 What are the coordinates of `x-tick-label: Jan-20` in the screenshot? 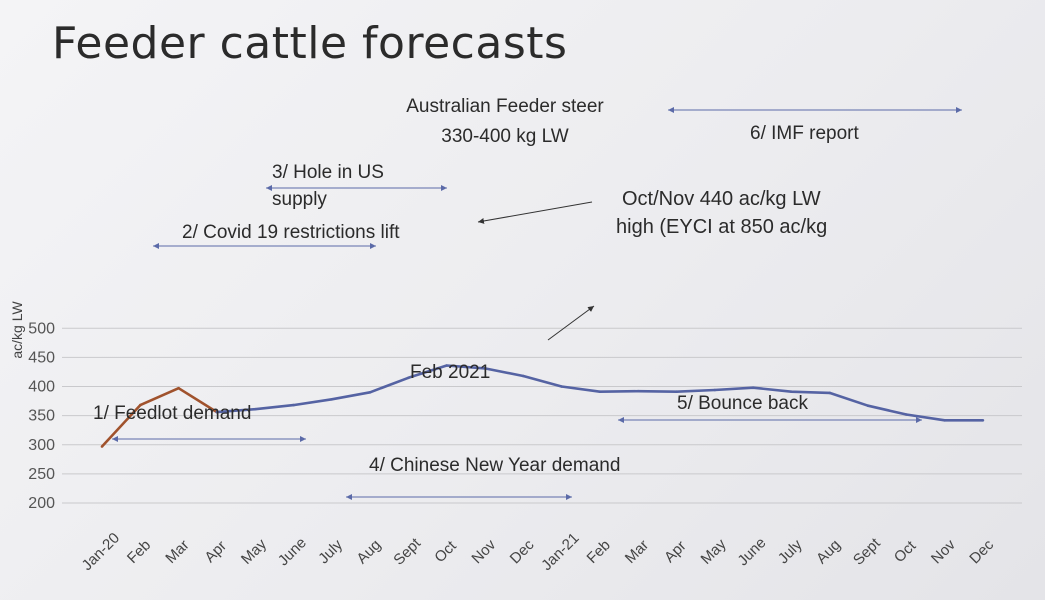 It's located at (101, 552).